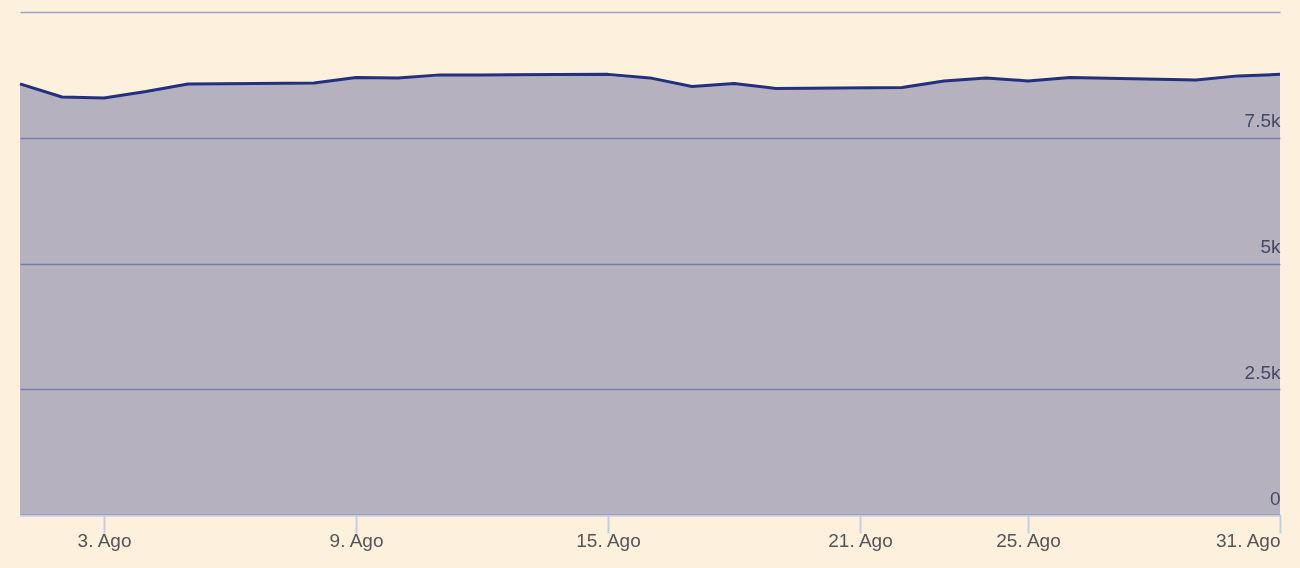  I want to click on x-tick-label: 25. Ago, so click(1028, 540).